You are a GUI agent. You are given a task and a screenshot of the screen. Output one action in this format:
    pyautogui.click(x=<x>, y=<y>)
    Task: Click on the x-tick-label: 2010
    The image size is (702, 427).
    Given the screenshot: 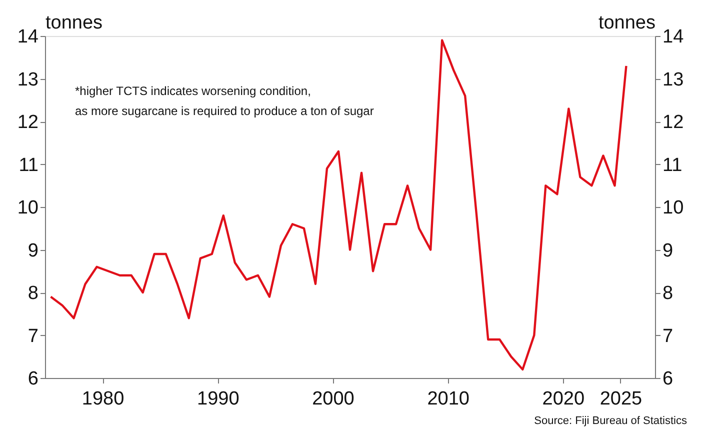 What is the action you would take?
    pyautogui.click(x=448, y=399)
    